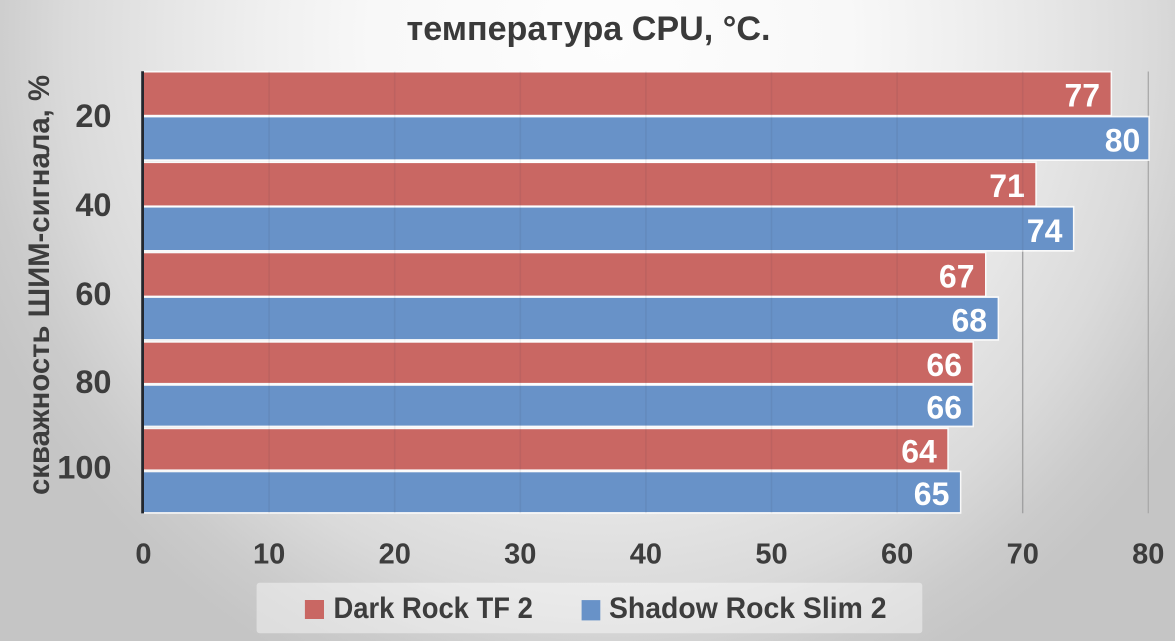 This screenshot has height=641, width=1175. Describe the element at coordinates (1083, 96) in the screenshot. I see `svg-text: 77` at that location.